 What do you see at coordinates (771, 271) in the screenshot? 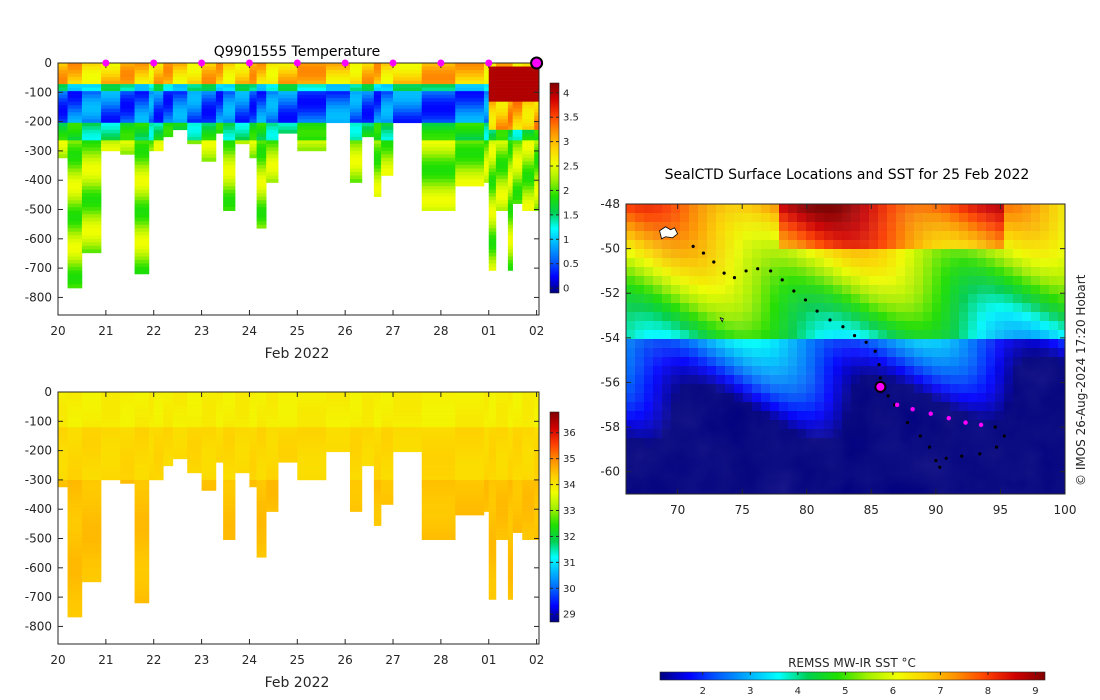
I see `track-point` at bounding box center [771, 271].